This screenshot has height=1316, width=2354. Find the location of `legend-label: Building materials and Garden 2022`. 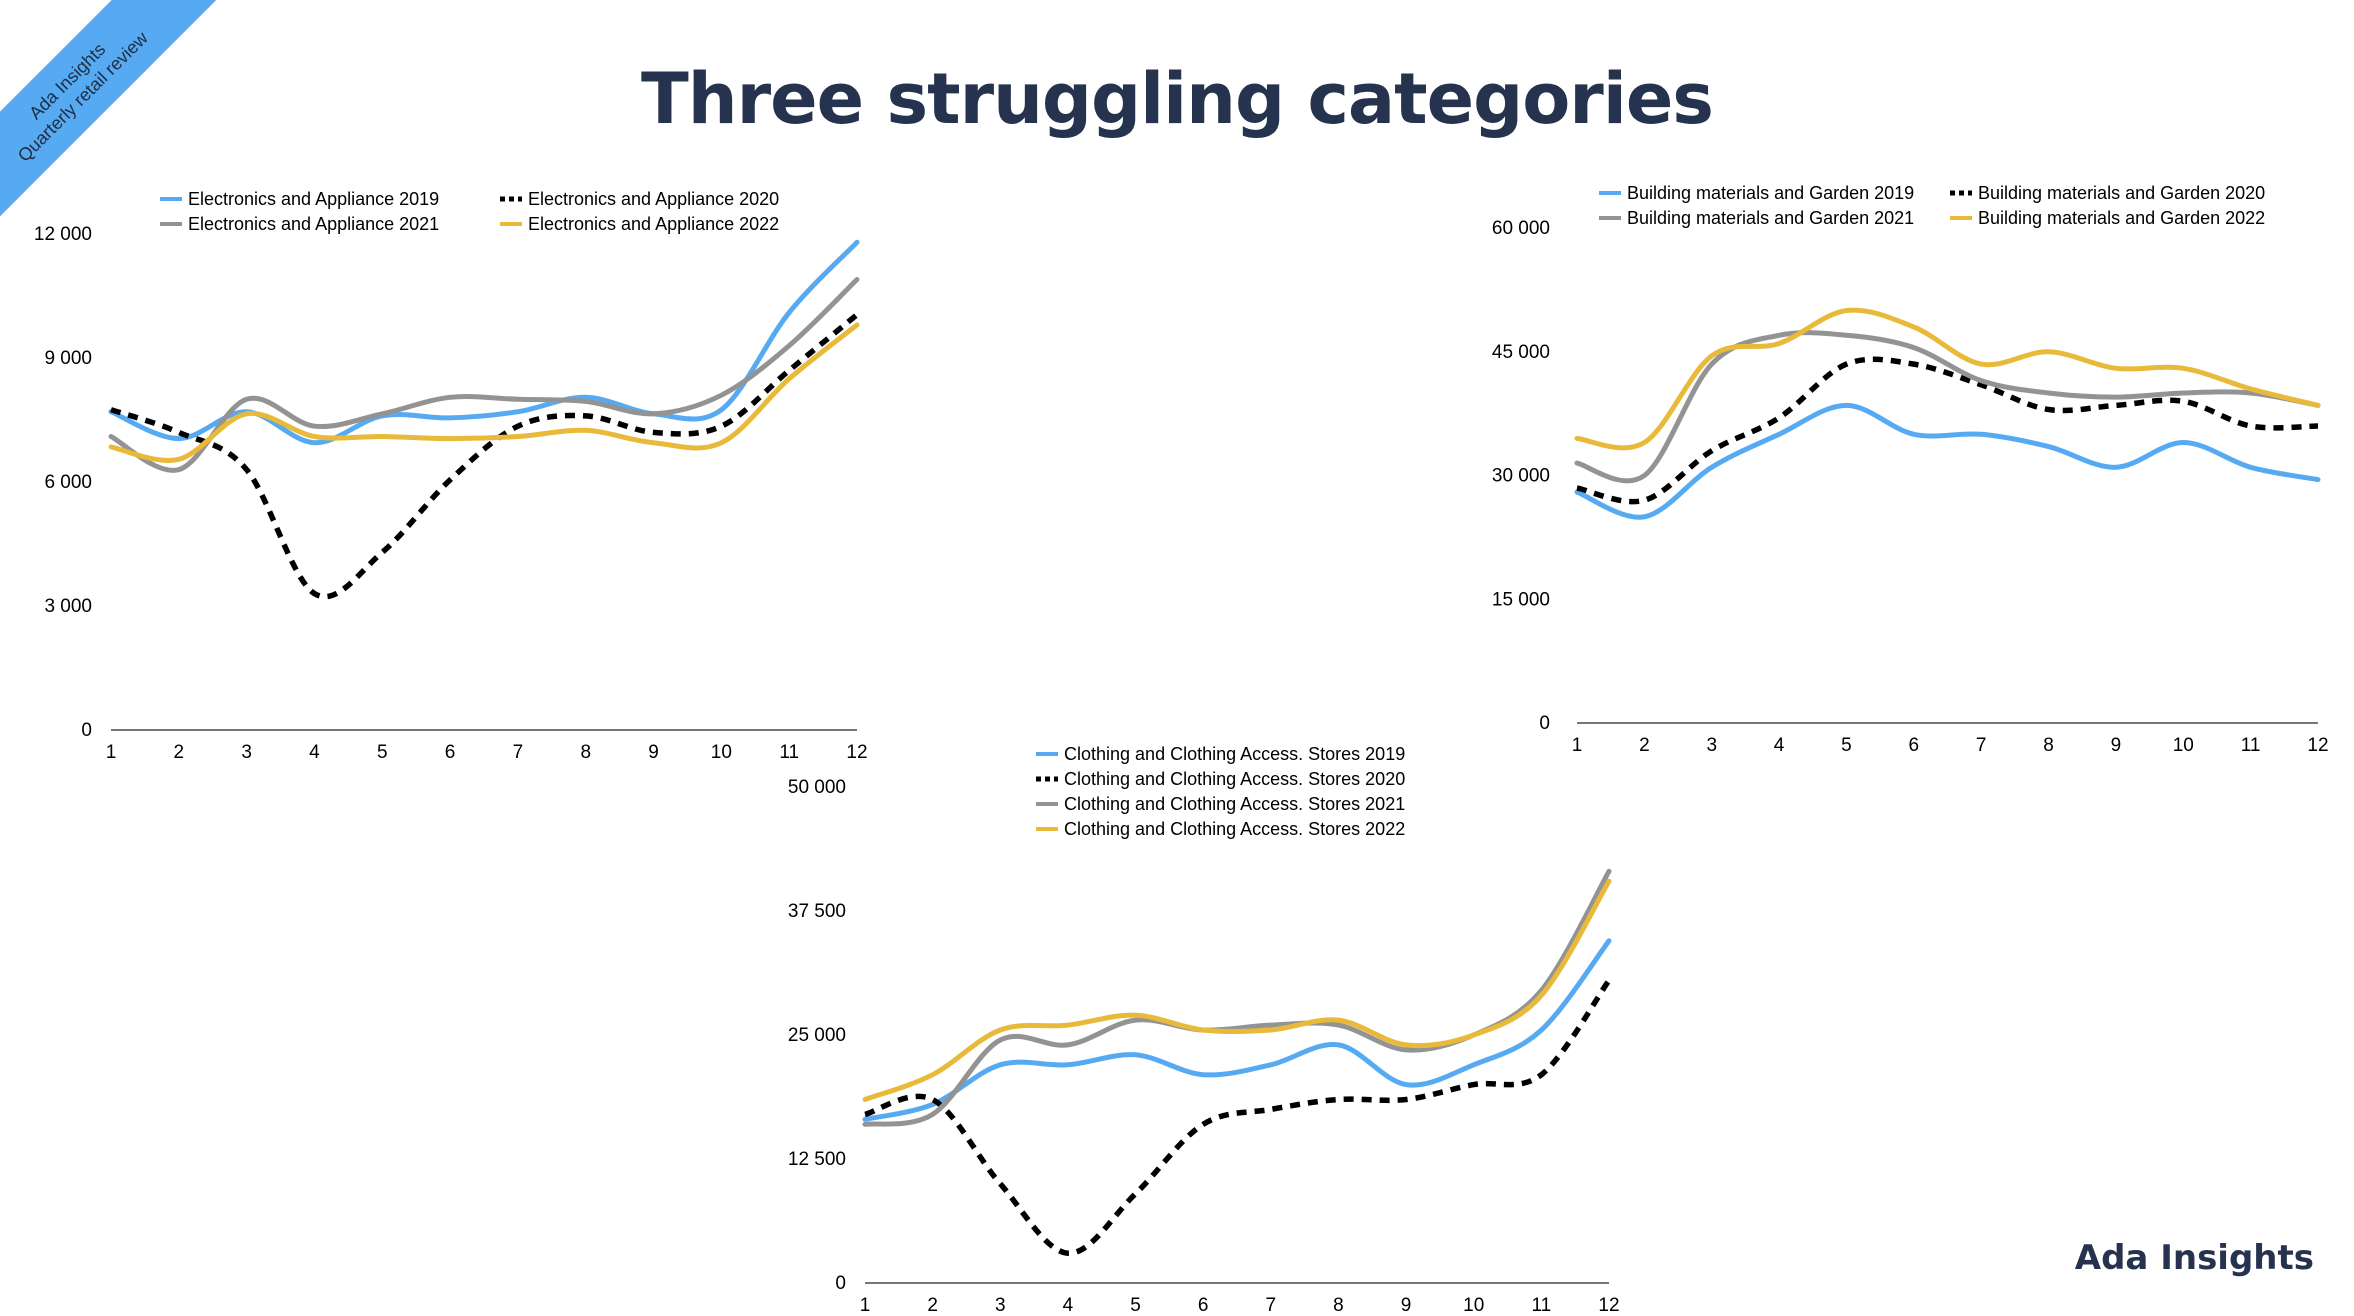

legend-label: Building materials and Garden 2022 is located at coordinates (2121, 218).